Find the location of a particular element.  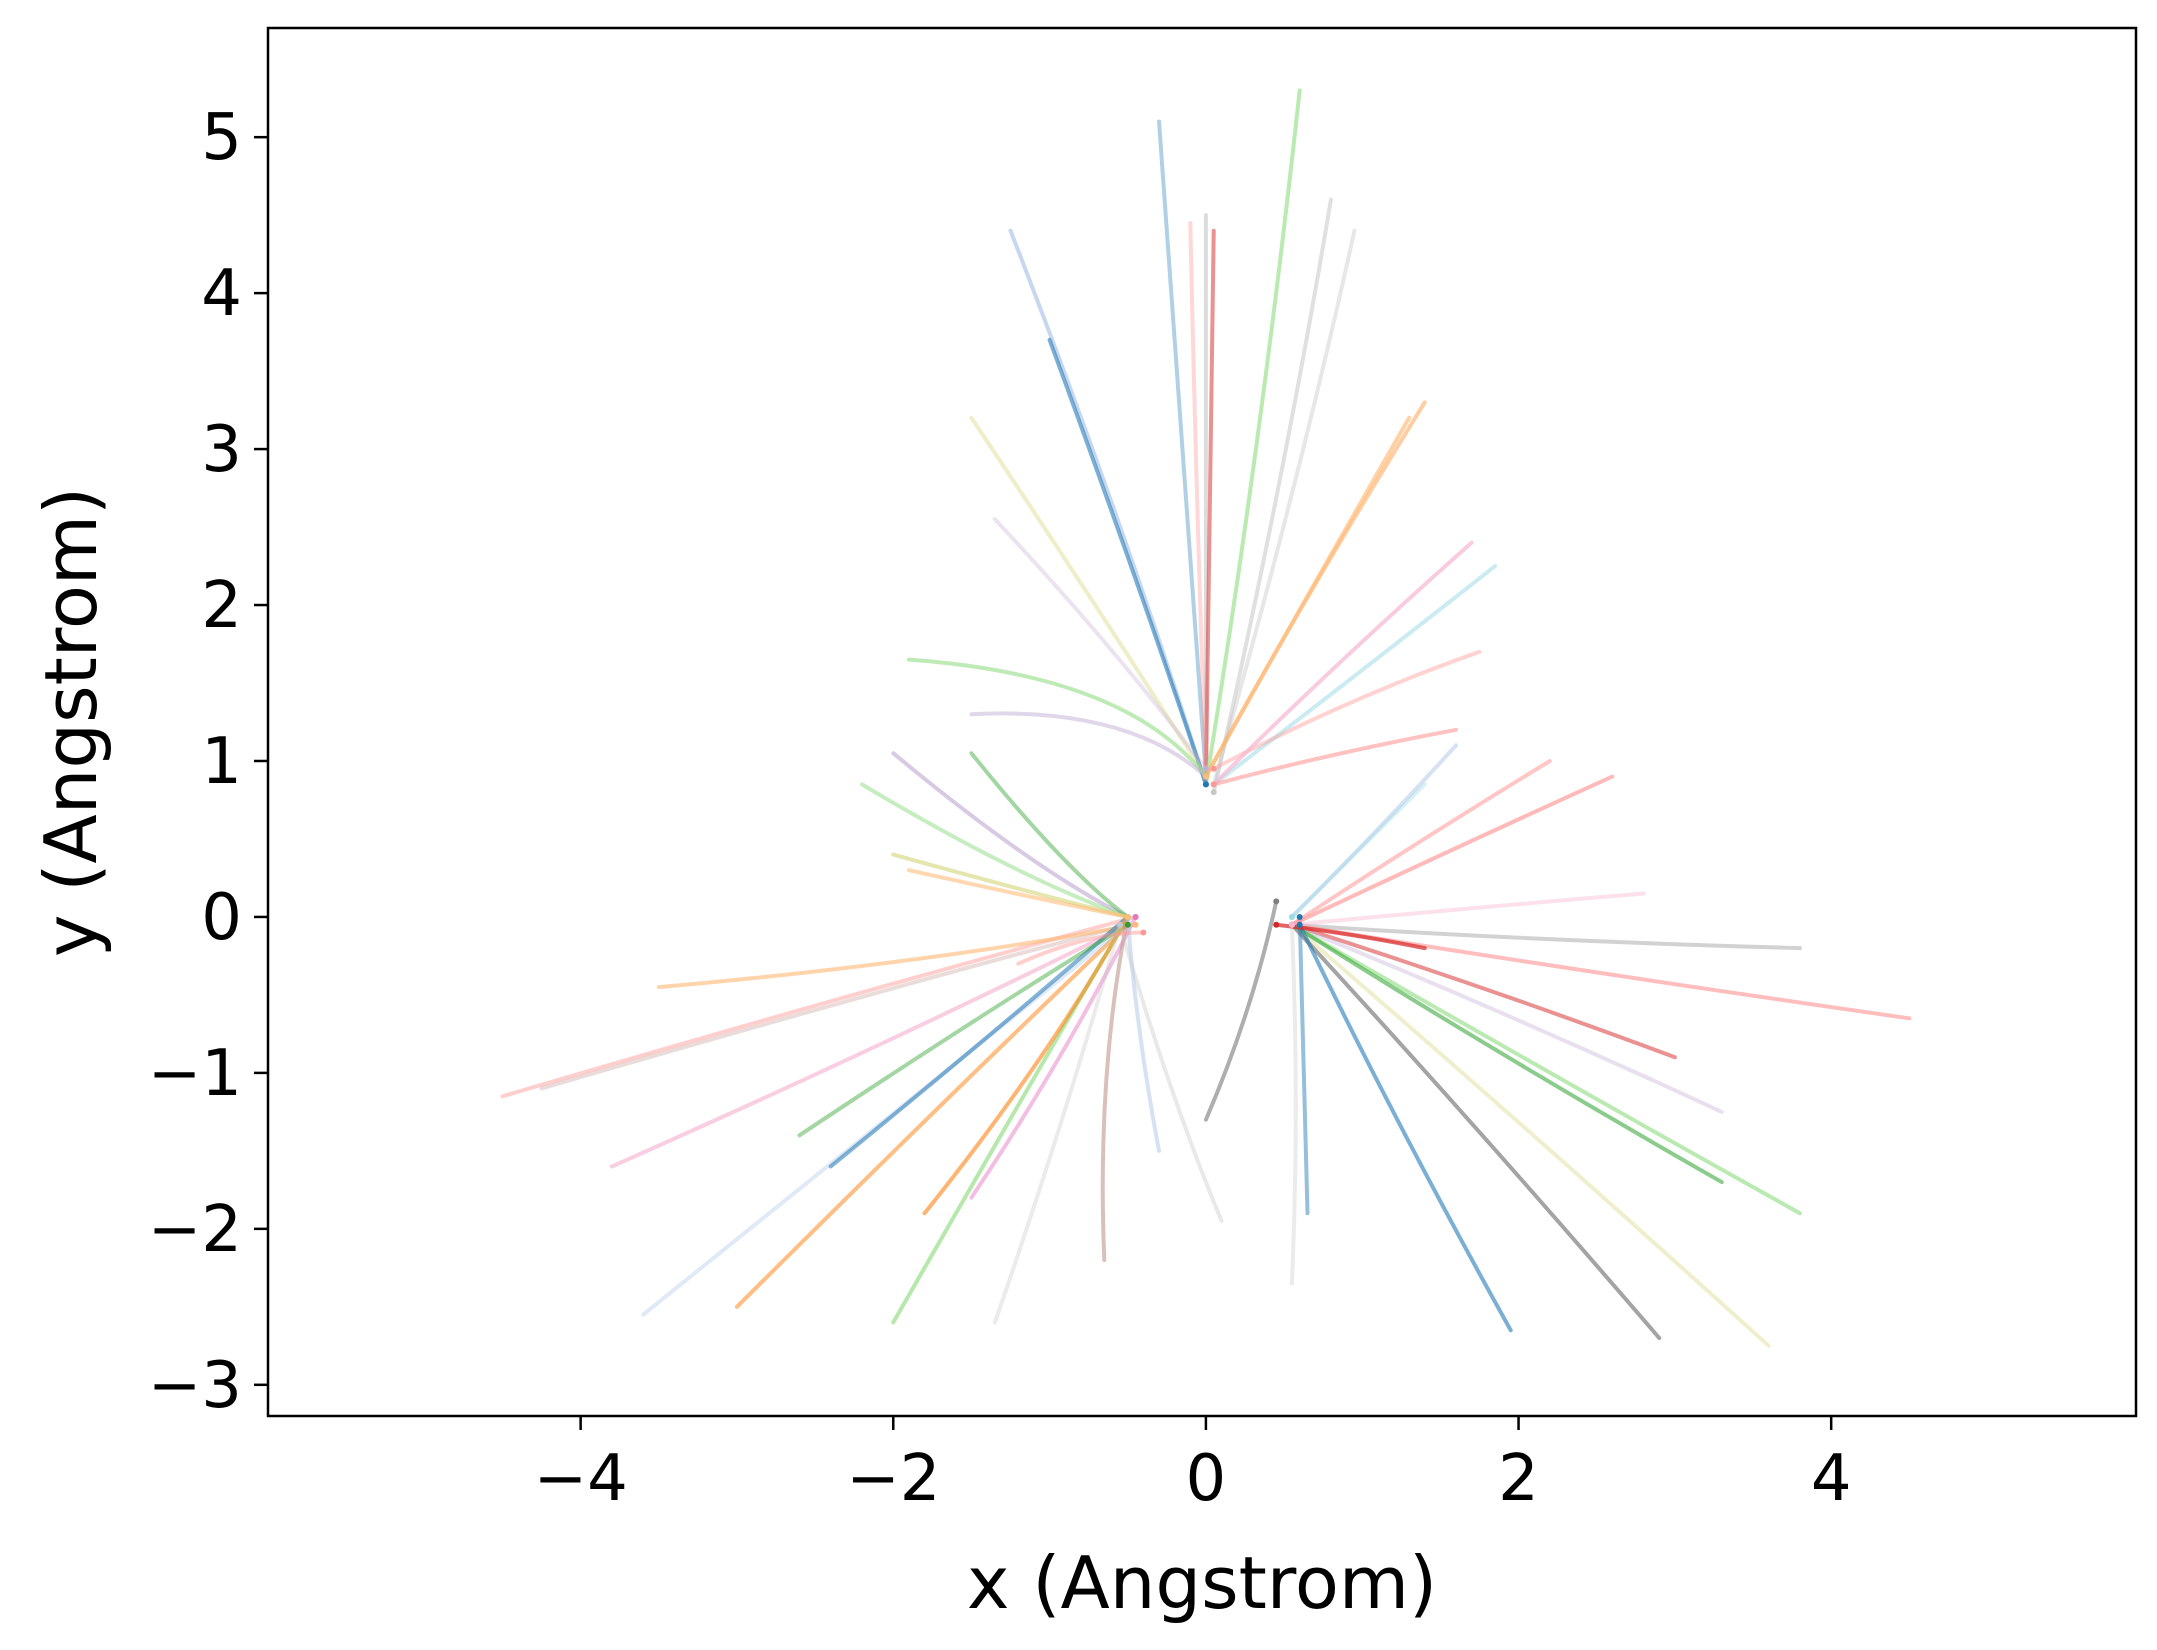

x-axis-title: x (Angstrom) is located at coordinates (1202, 1583).